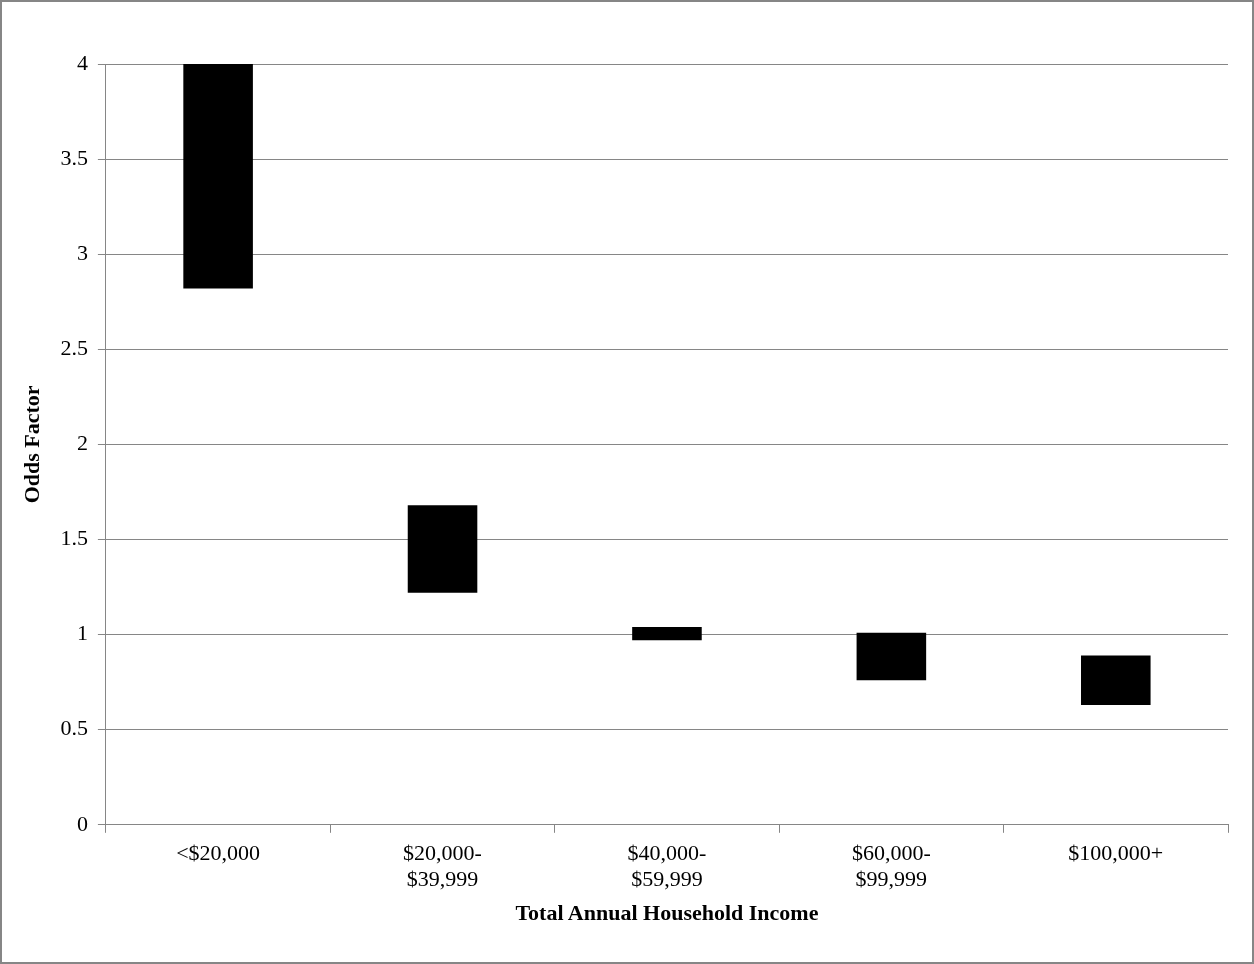 Image resolution: width=1254 pixels, height=964 pixels. I want to click on x-axis-title: Total Annual Household Income, so click(667, 913).